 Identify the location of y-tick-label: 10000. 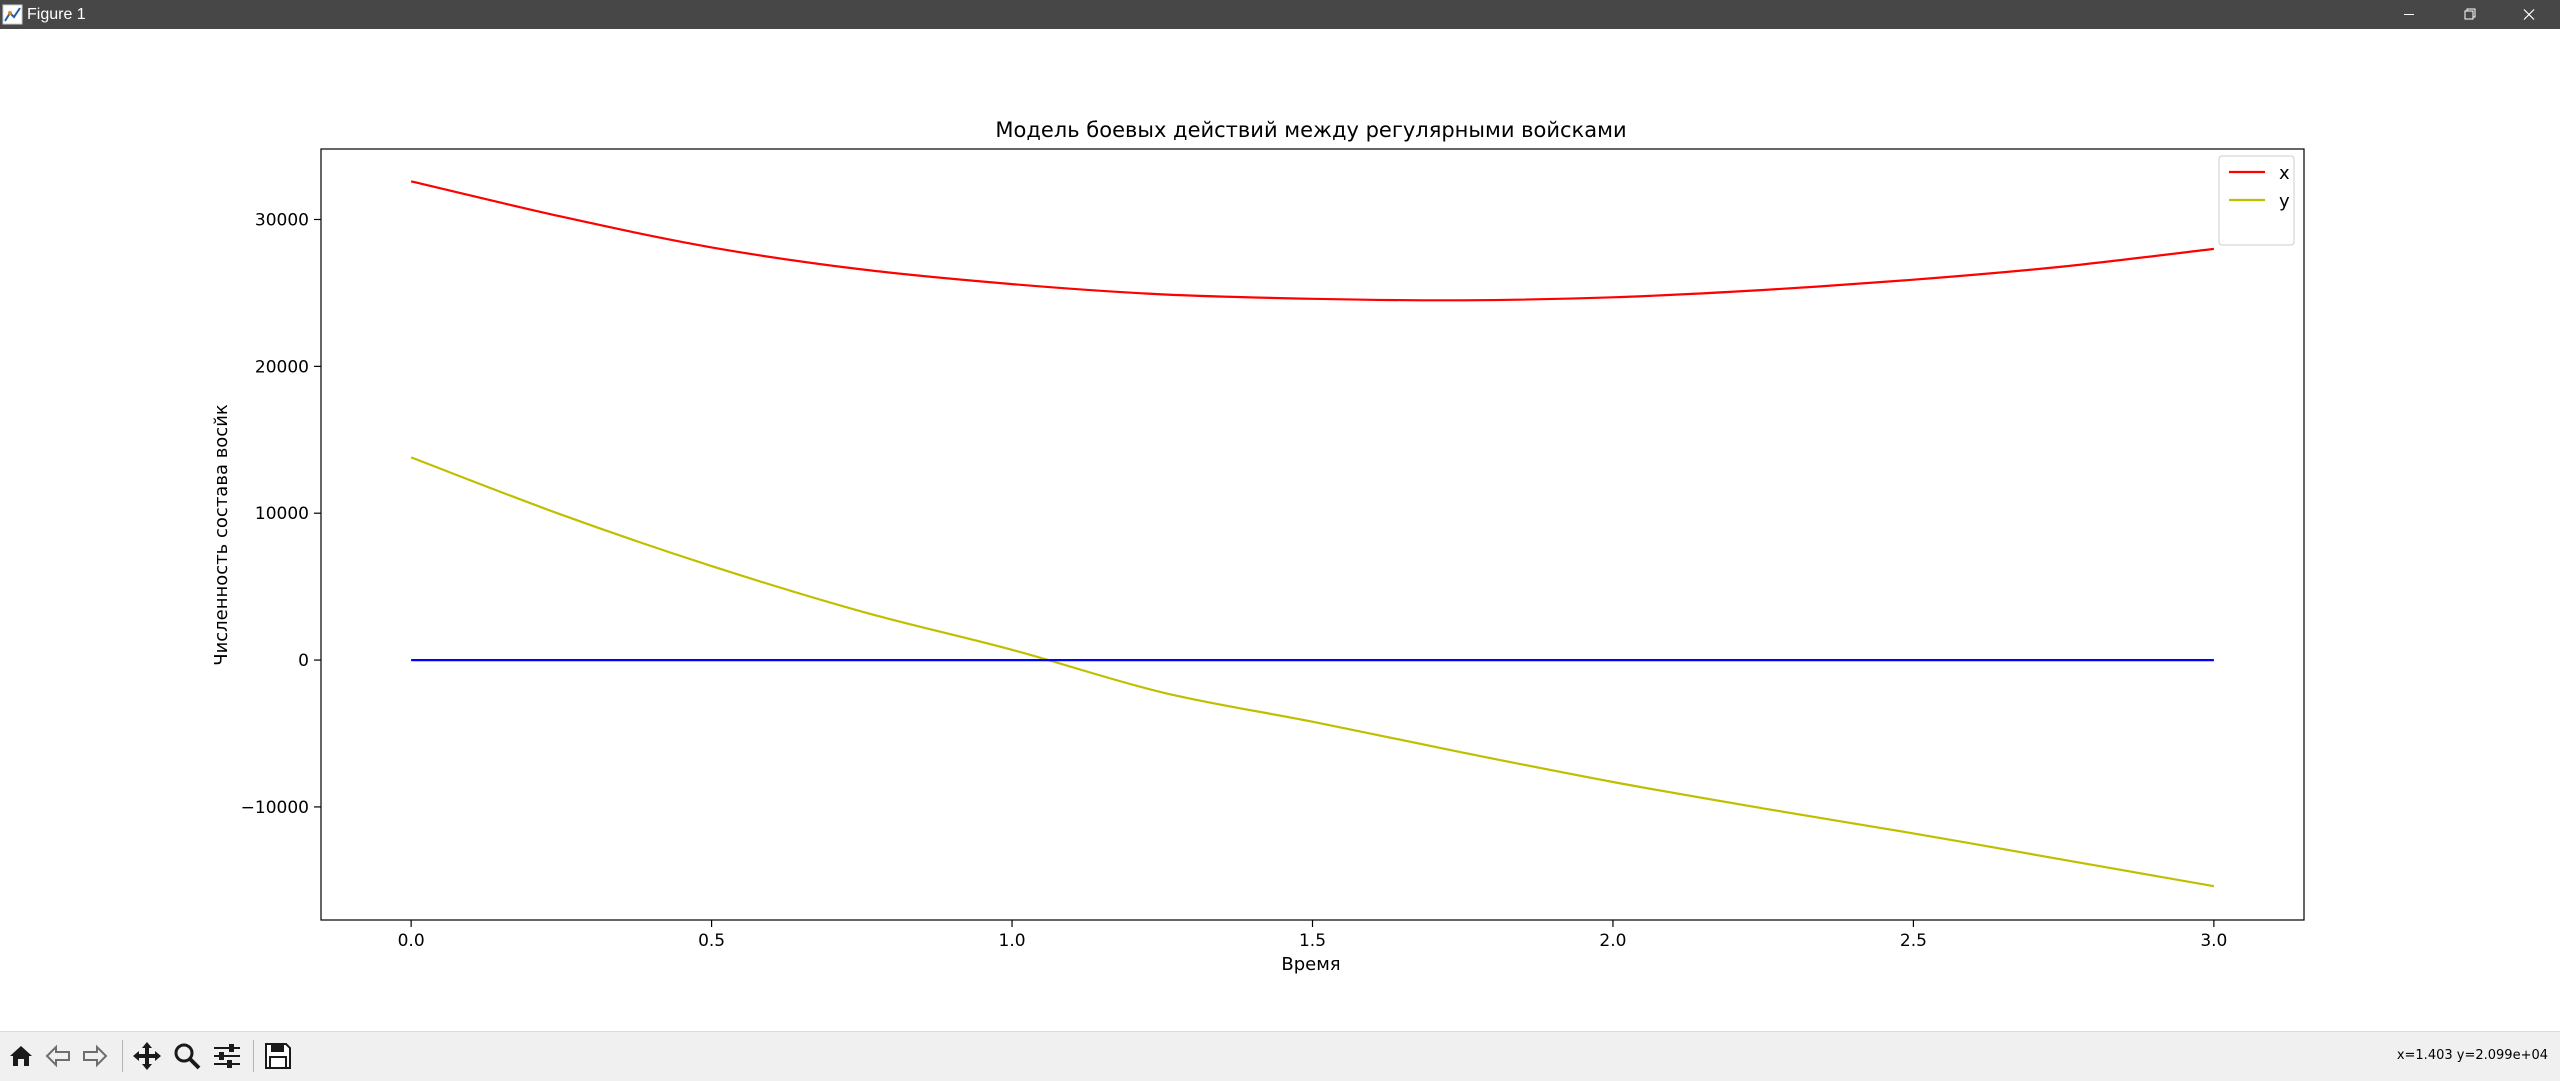
(282, 514).